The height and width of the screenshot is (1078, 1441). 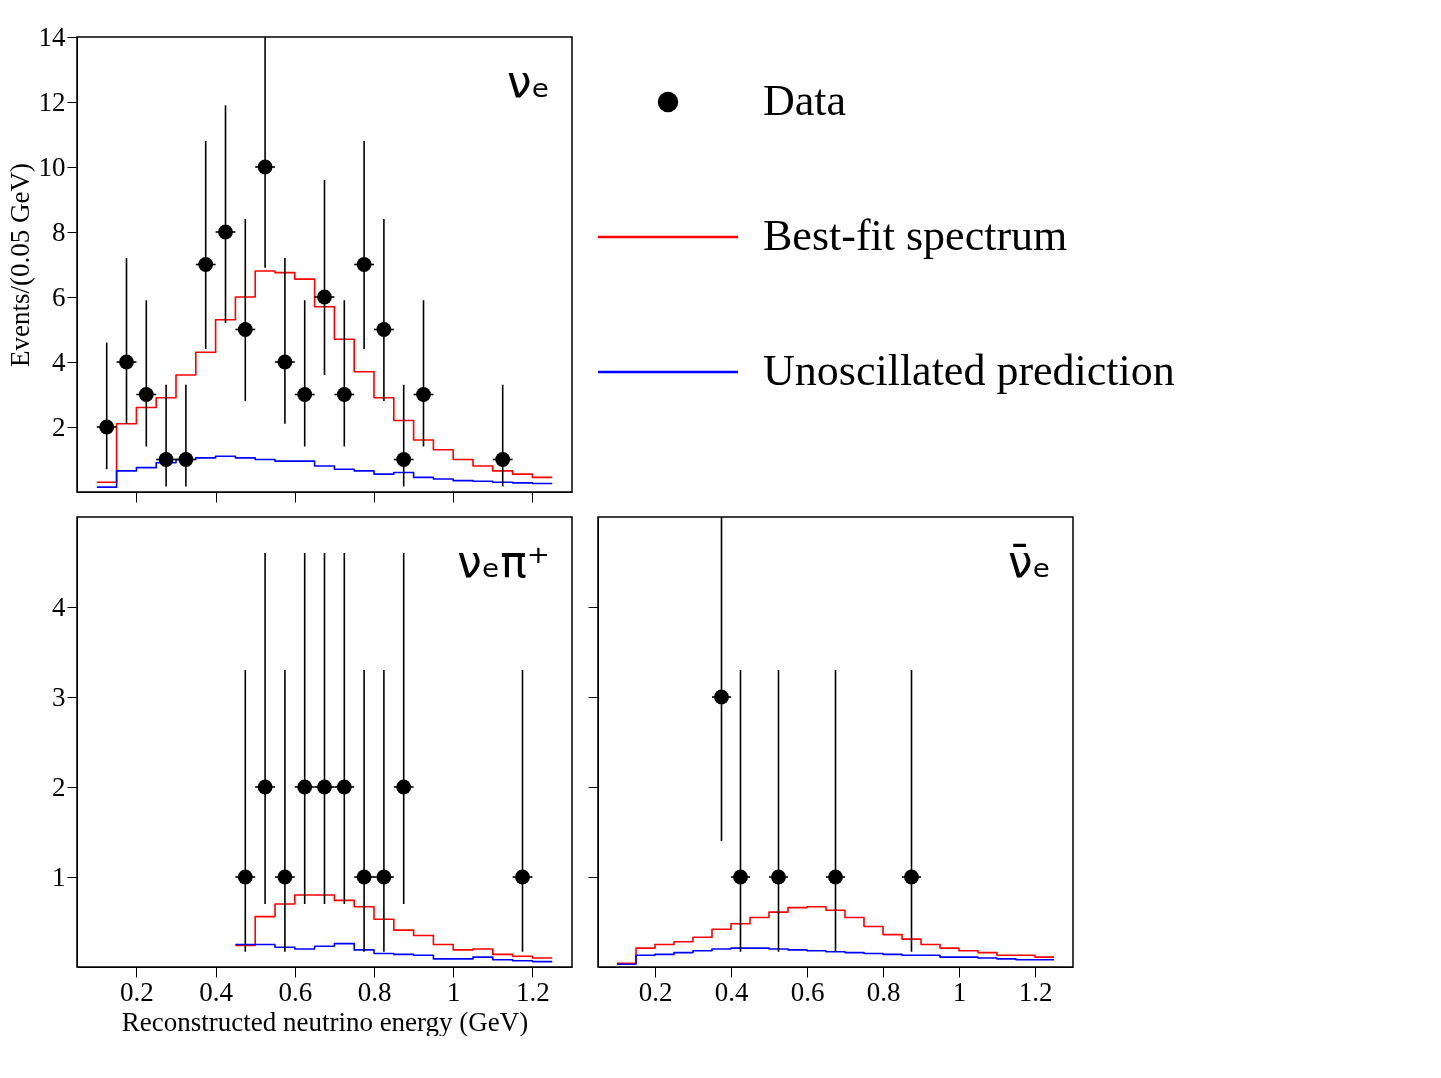 What do you see at coordinates (528, 81) in the screenshot?
I see `chart-title: νₑ` at bounding box center [528, 81].